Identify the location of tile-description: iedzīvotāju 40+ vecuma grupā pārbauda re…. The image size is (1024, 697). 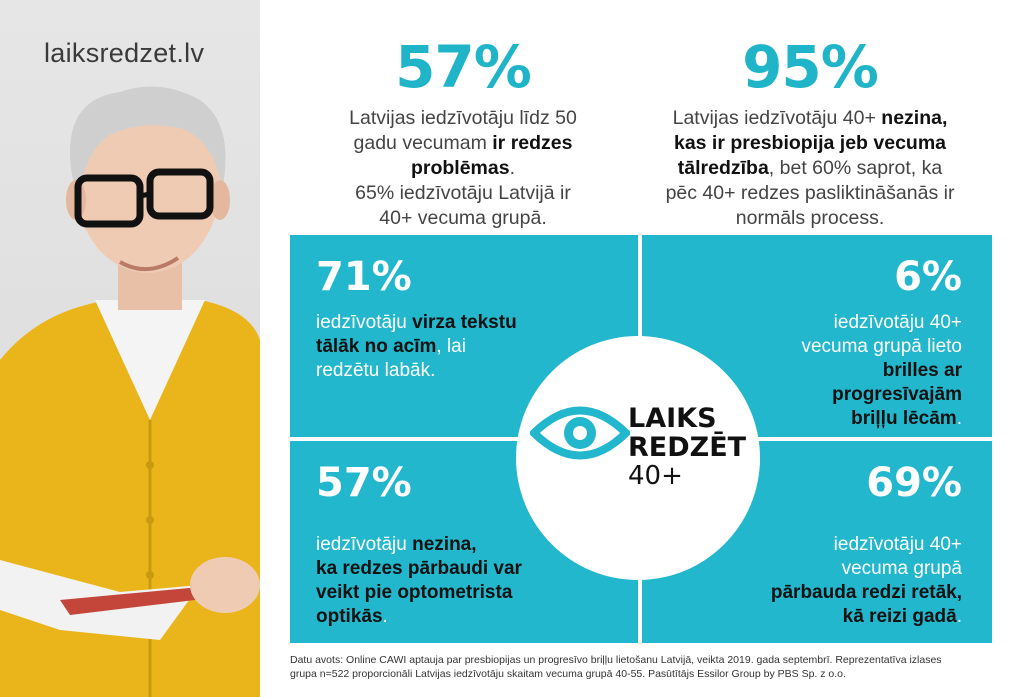
(866, 580).